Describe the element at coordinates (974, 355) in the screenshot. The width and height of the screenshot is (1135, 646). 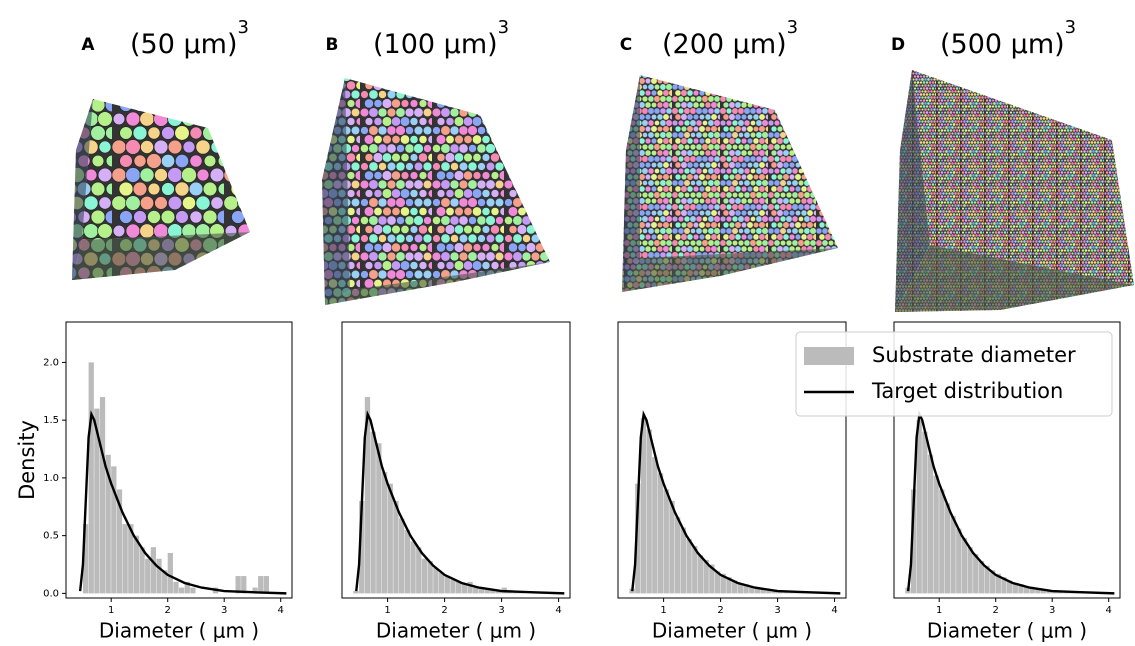
I see `legend-label: Substrate diameter` at that location.